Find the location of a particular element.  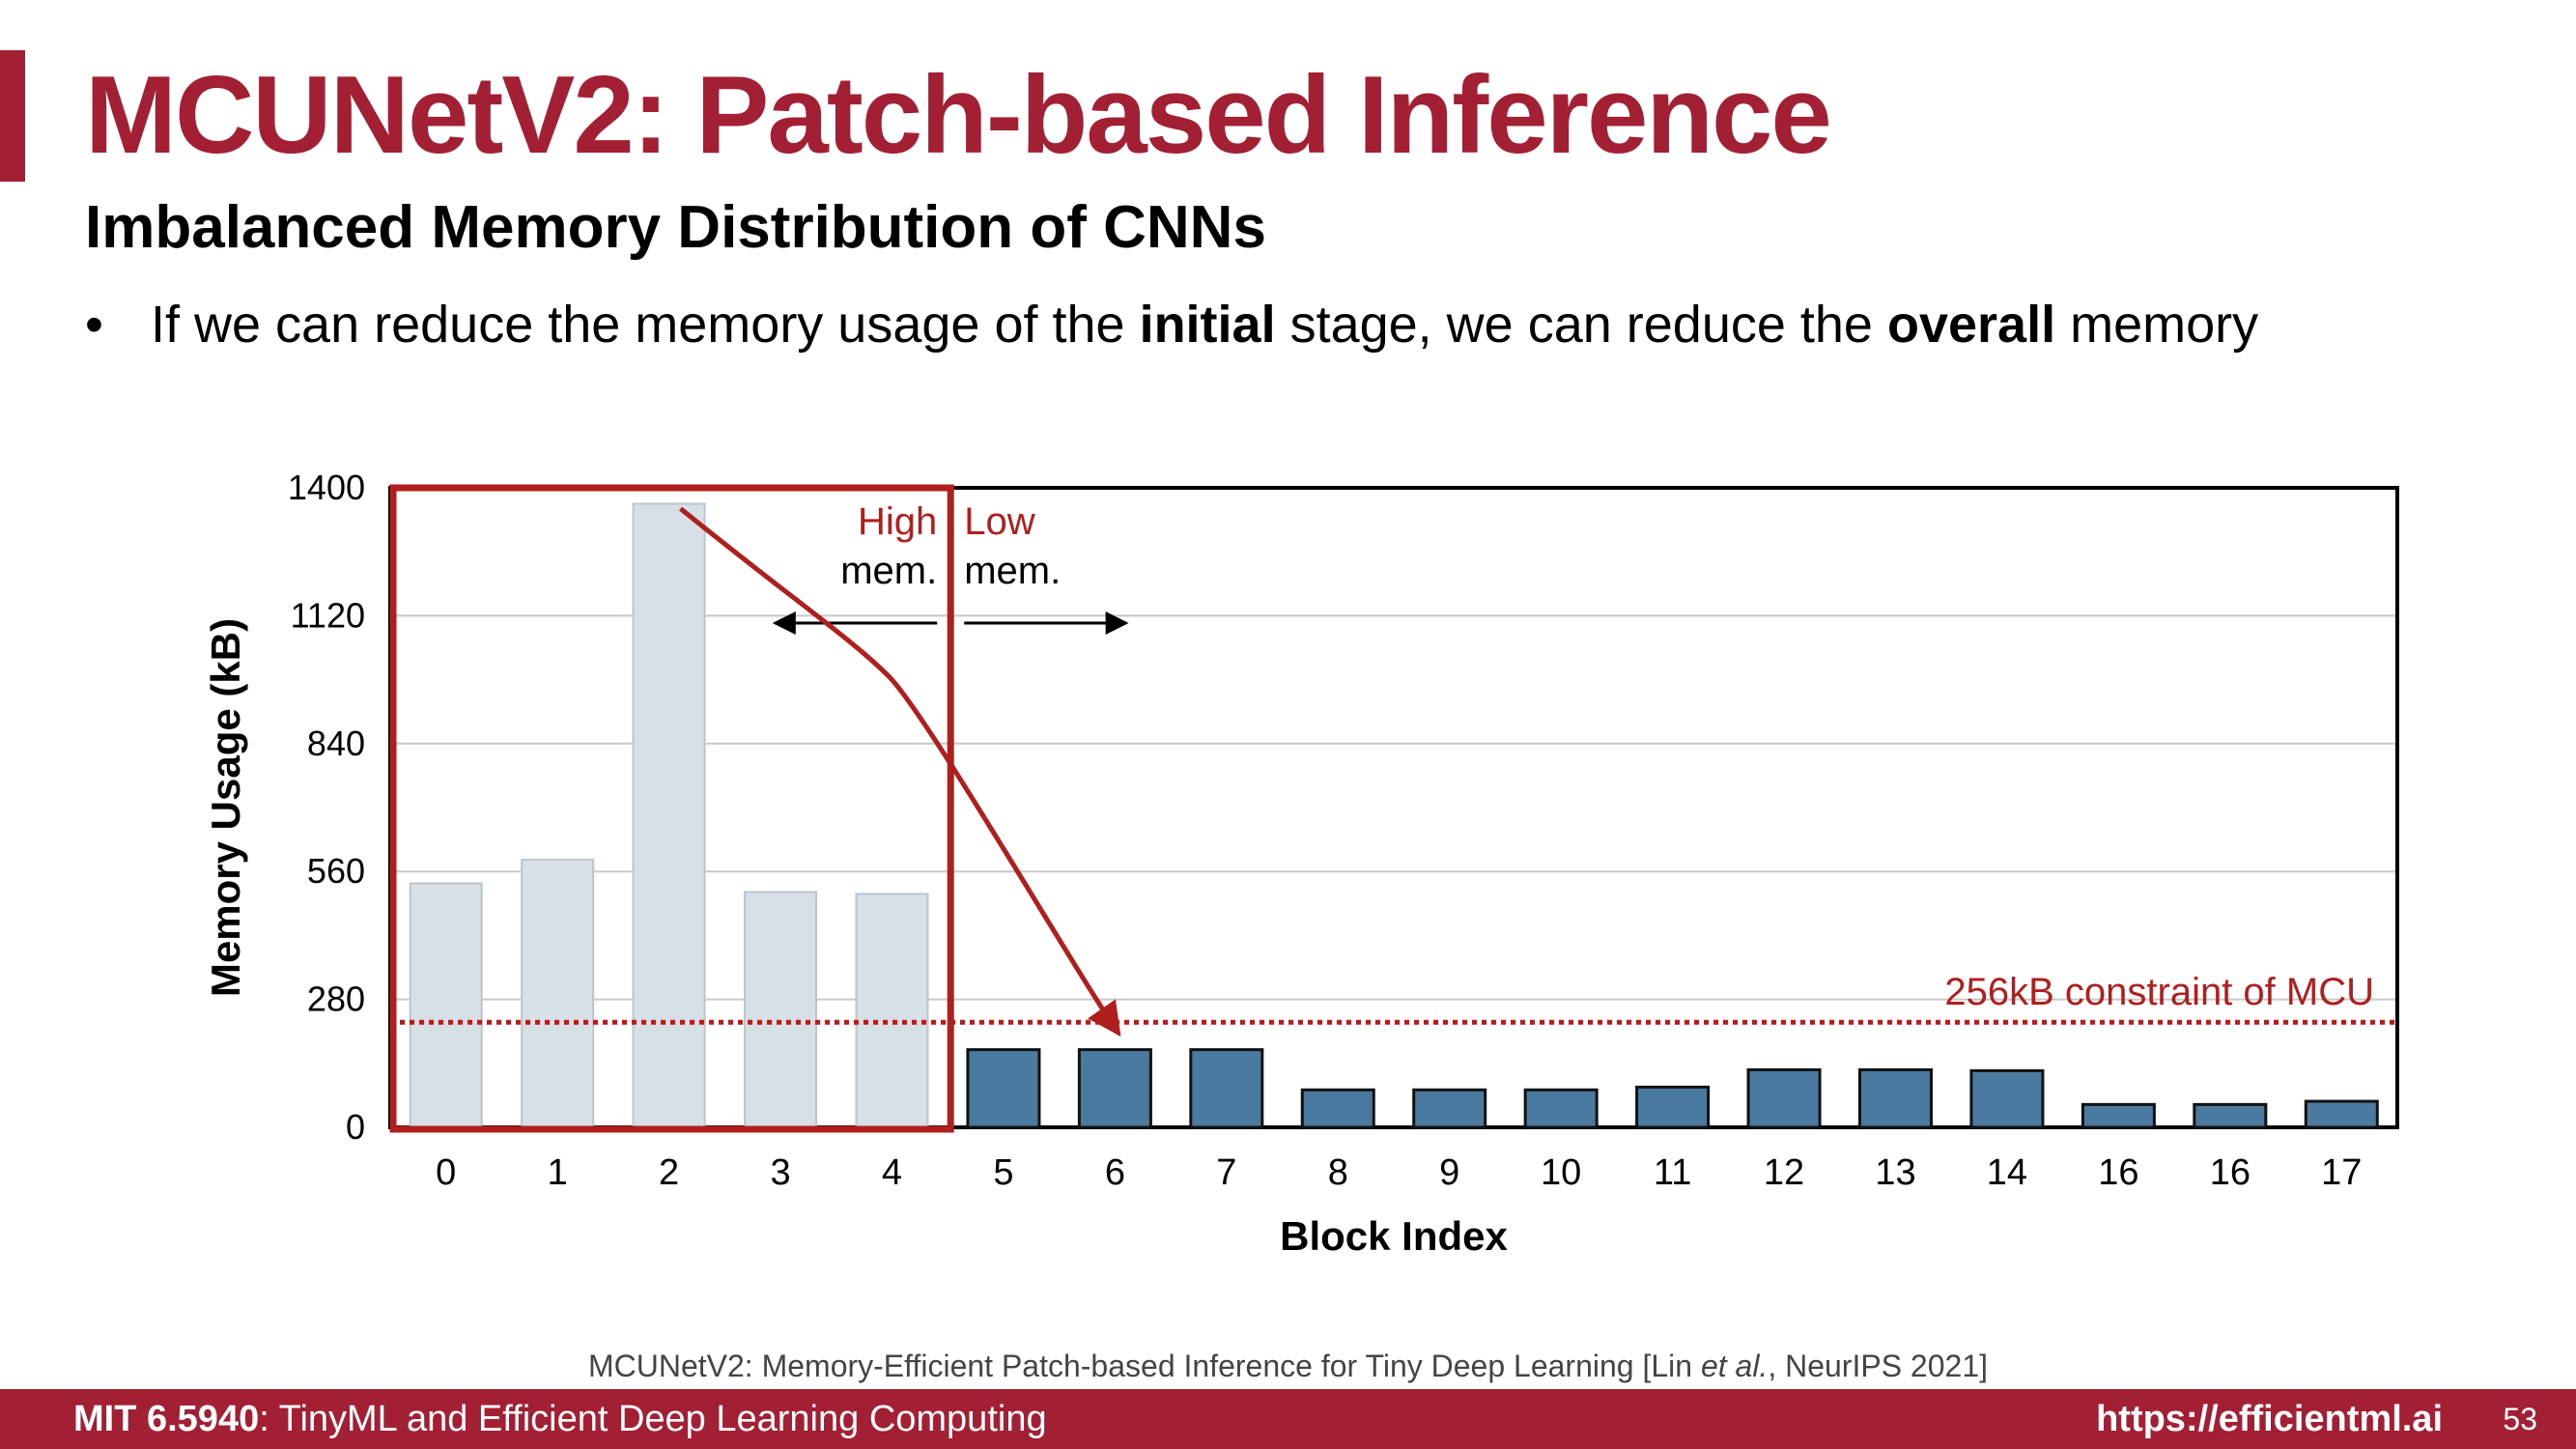

footer-course-code: MIT 6.5940 is located at coordinates (166, 1419).